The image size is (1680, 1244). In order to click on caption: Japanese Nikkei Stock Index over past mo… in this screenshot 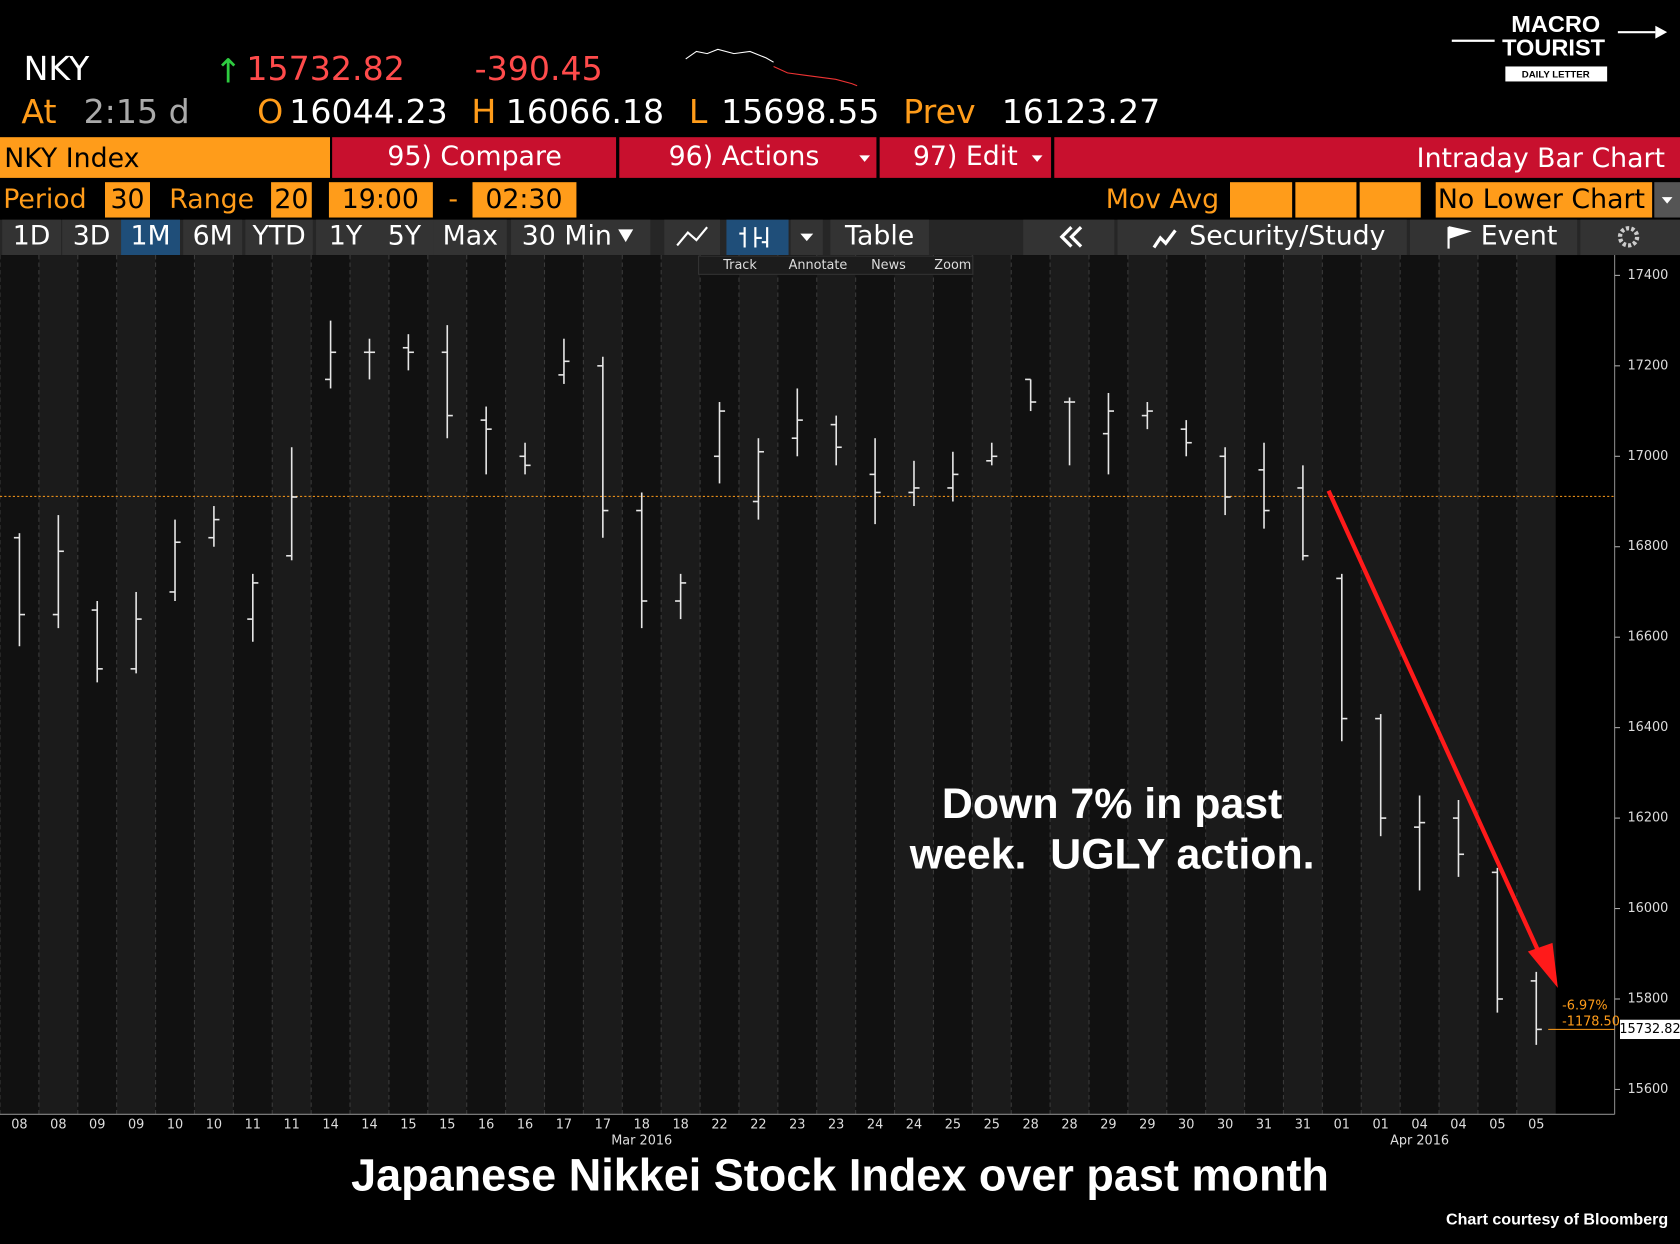, I will do `click(840, 1174)`.